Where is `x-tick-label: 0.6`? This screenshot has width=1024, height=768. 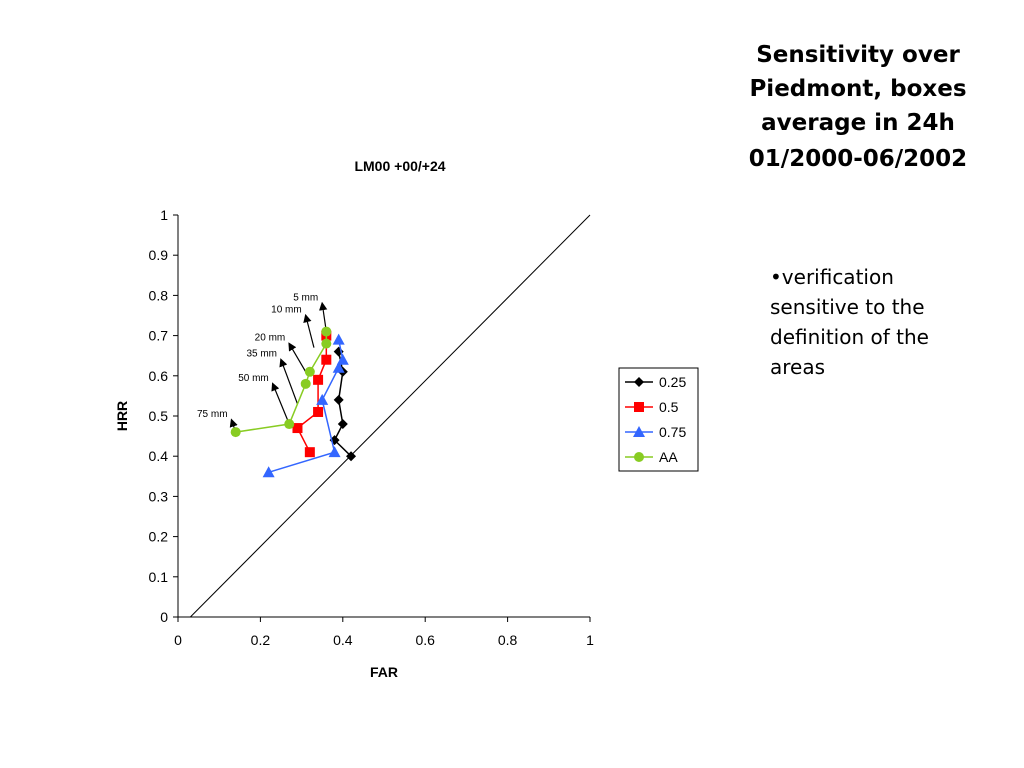
x-tick-label: 0.6 is located at coordinates (425, 640).